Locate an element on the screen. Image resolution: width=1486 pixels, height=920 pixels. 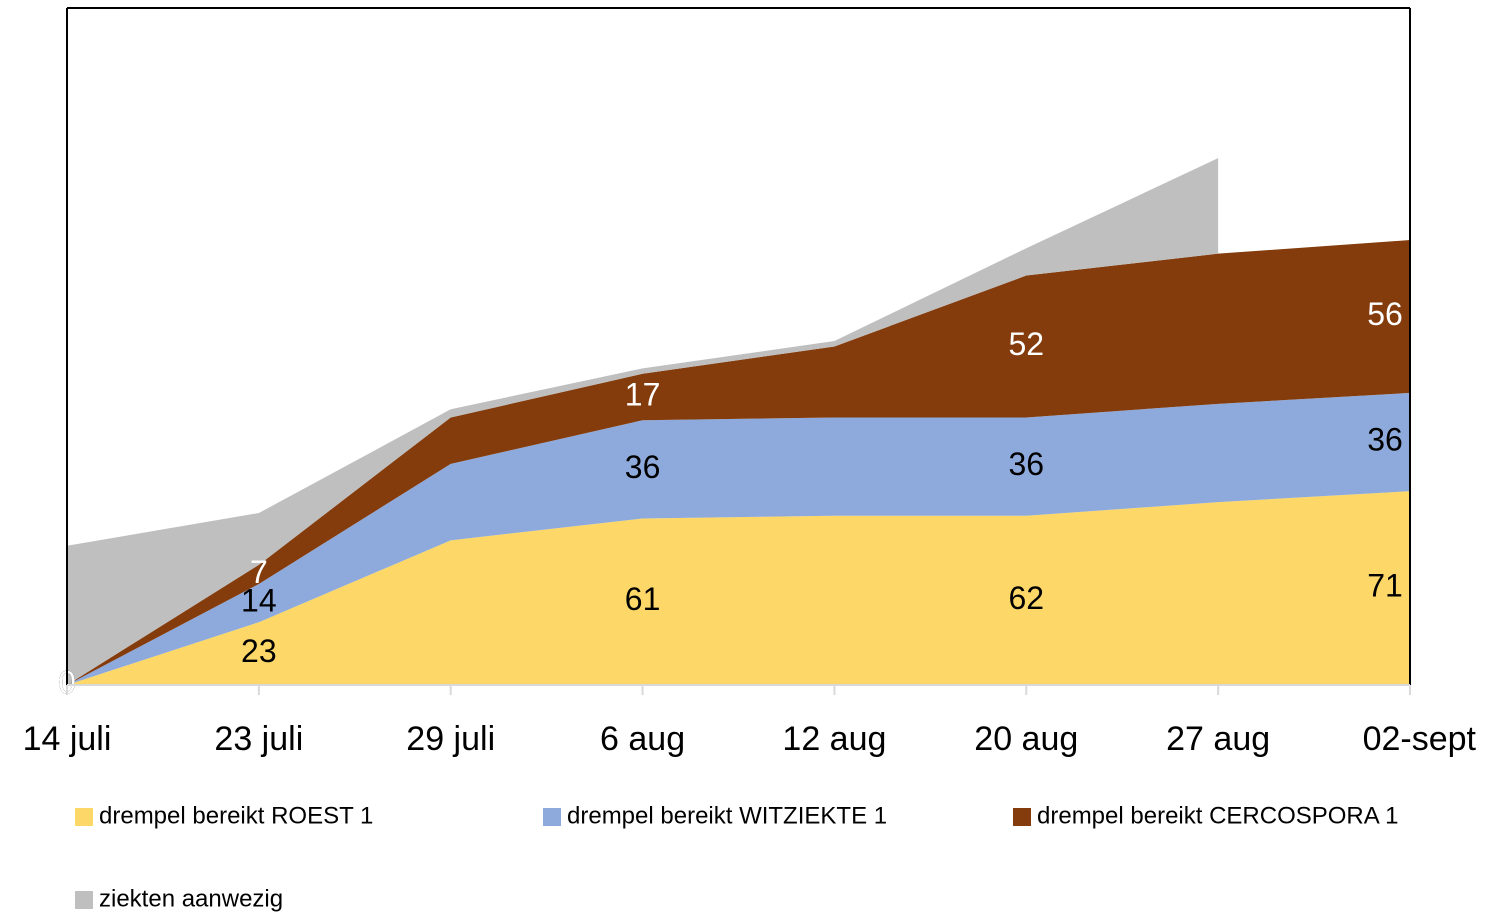
x-tick-label: 14 juli is located at coordinates (67, 739).